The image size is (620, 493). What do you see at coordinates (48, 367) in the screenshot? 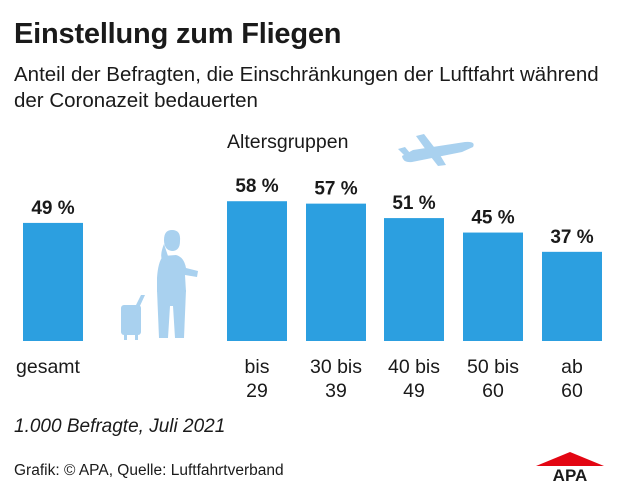
I see `category-label-0: gesamt` at bounding box center [48, 367].